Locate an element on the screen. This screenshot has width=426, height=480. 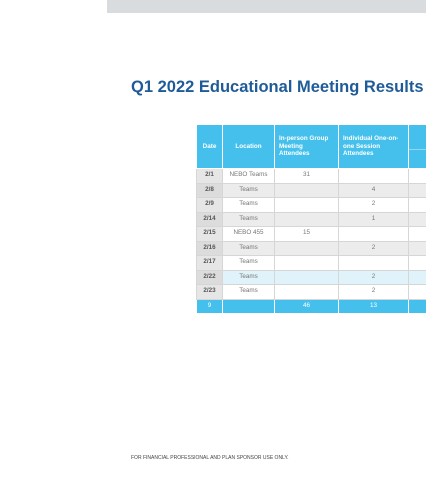
cell: 2/16 is located at coordinates (209, 248).